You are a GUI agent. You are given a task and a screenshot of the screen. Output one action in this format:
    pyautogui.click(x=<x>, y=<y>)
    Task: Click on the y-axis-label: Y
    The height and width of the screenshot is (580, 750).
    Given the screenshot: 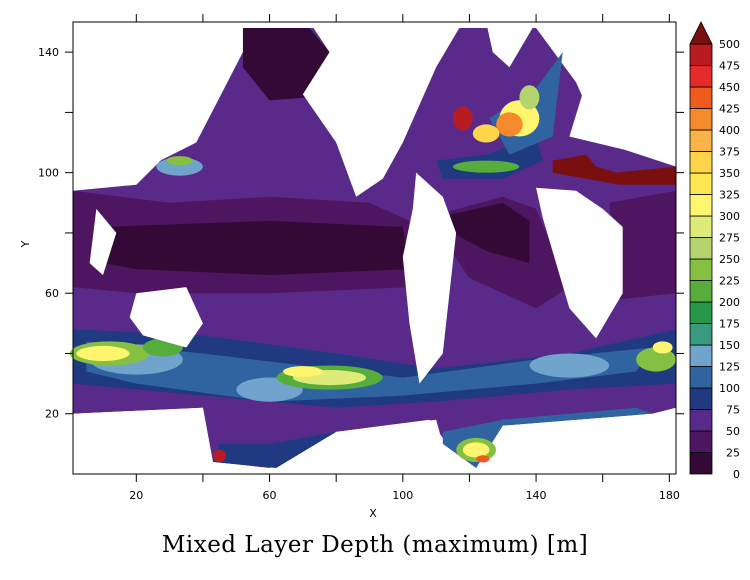 What is the action you would take?
    pyautogui.click(x=25, y=244)
    